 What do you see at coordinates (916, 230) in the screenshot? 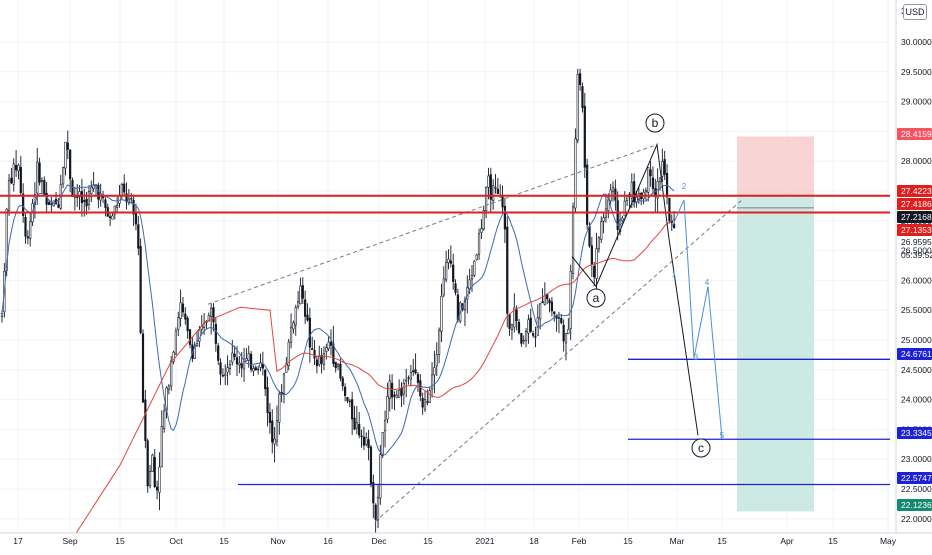
I see `price-tag-text: 27.13534` at bounding box center [916, 230].